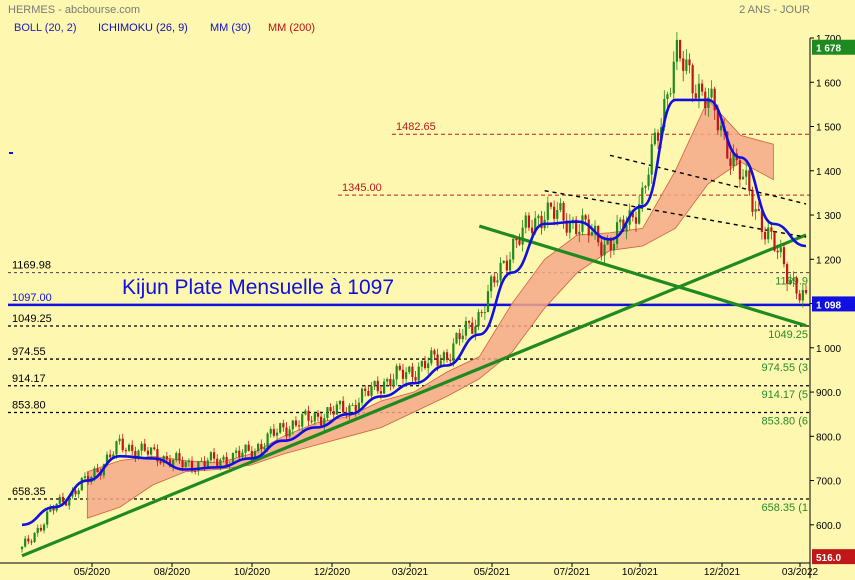  I want to click on y-tick-label: 1 500, so click(828, 128).